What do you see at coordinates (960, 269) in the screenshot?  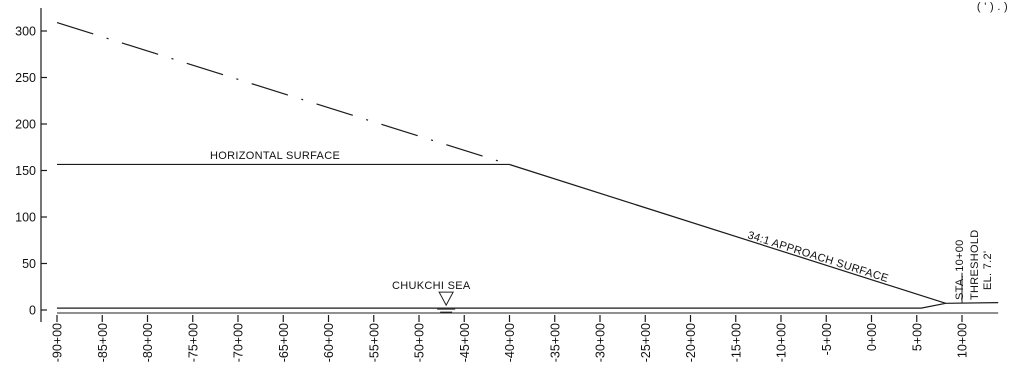 I see `station-label: STA. 10+00` at bounding box center [960, 269].